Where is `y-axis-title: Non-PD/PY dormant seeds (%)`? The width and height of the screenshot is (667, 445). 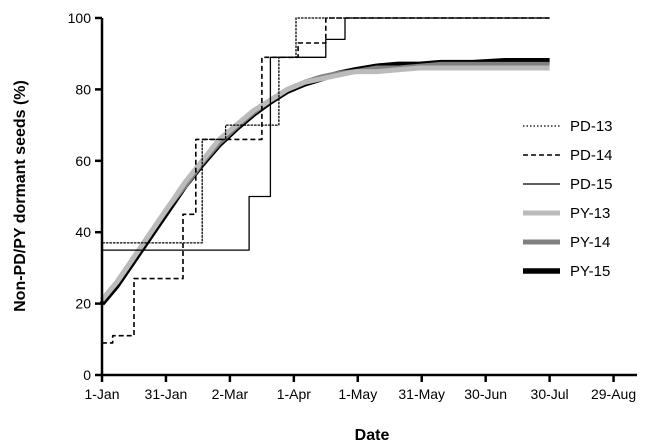
y-axis-title: Non-PD/PY dormant seeds (%) is located at coordinates (20, 196).